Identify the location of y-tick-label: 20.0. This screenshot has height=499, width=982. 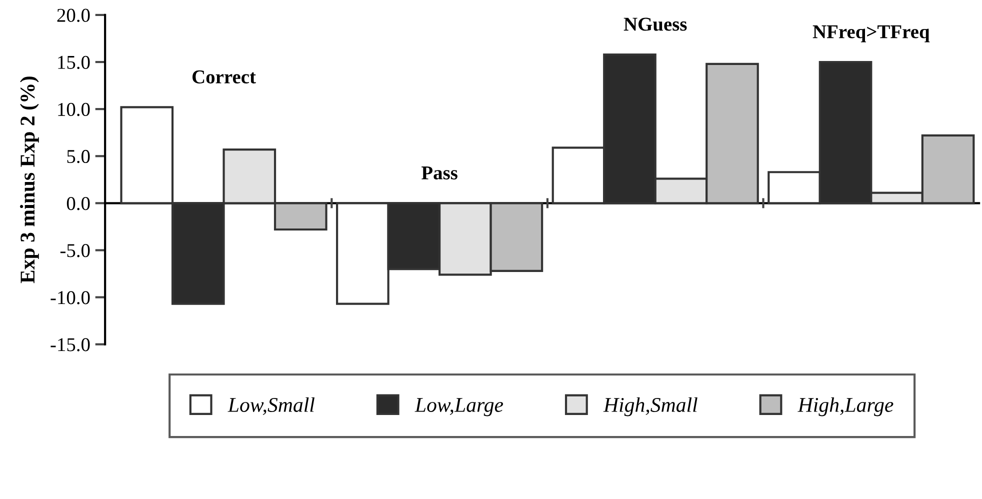
(73, 15).